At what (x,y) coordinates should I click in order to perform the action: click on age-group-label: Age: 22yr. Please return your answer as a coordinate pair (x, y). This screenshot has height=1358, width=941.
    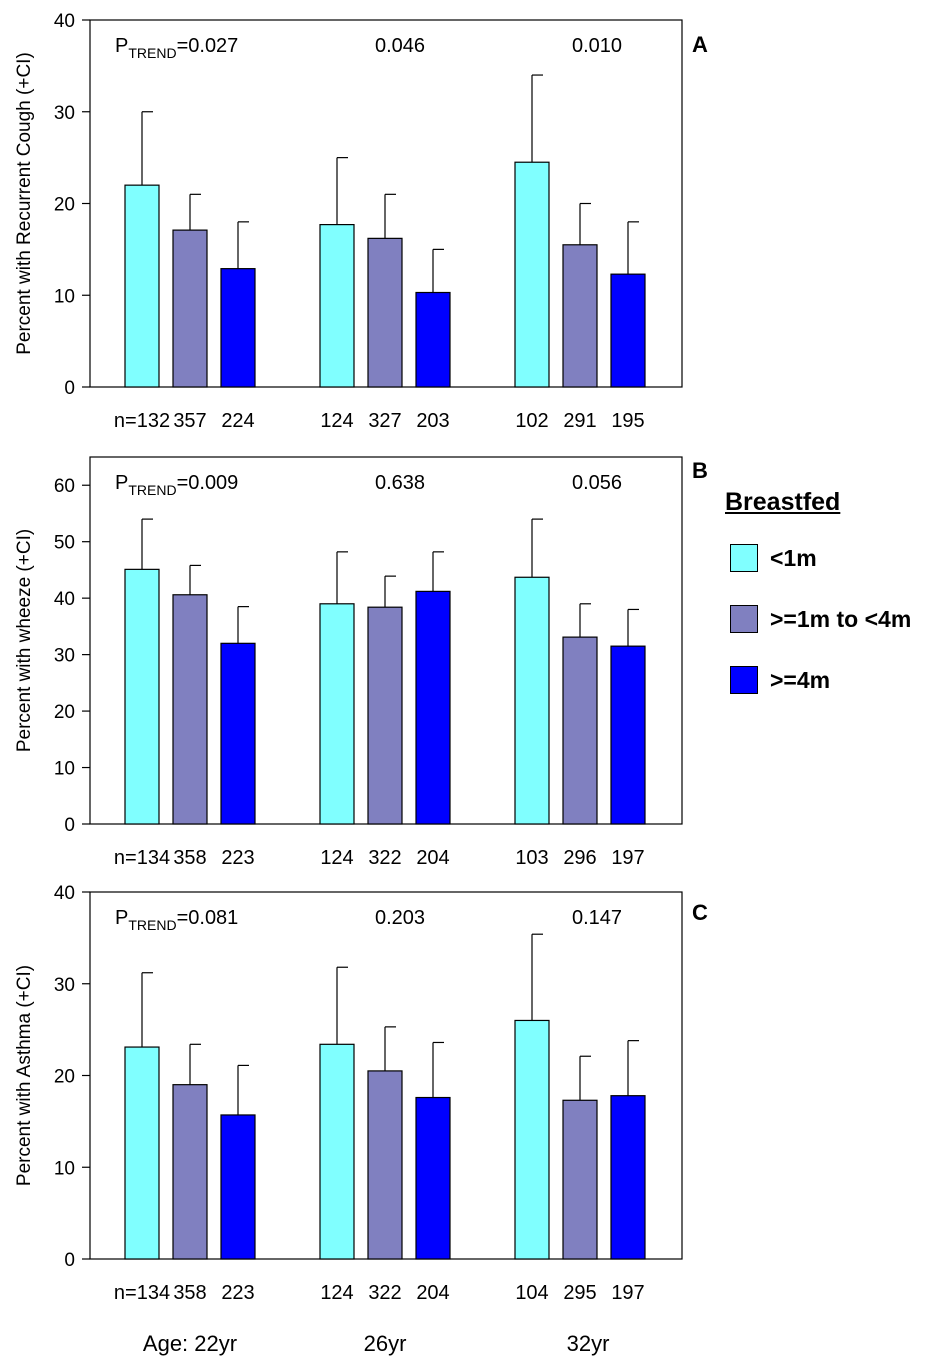
    Looking at the image, I should click on (190, 1343).